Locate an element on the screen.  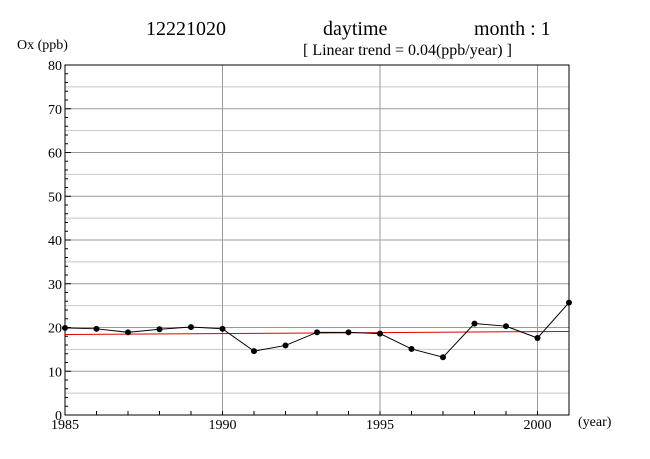
x-tick-label: 1995 is located at coordinates (380, 425).